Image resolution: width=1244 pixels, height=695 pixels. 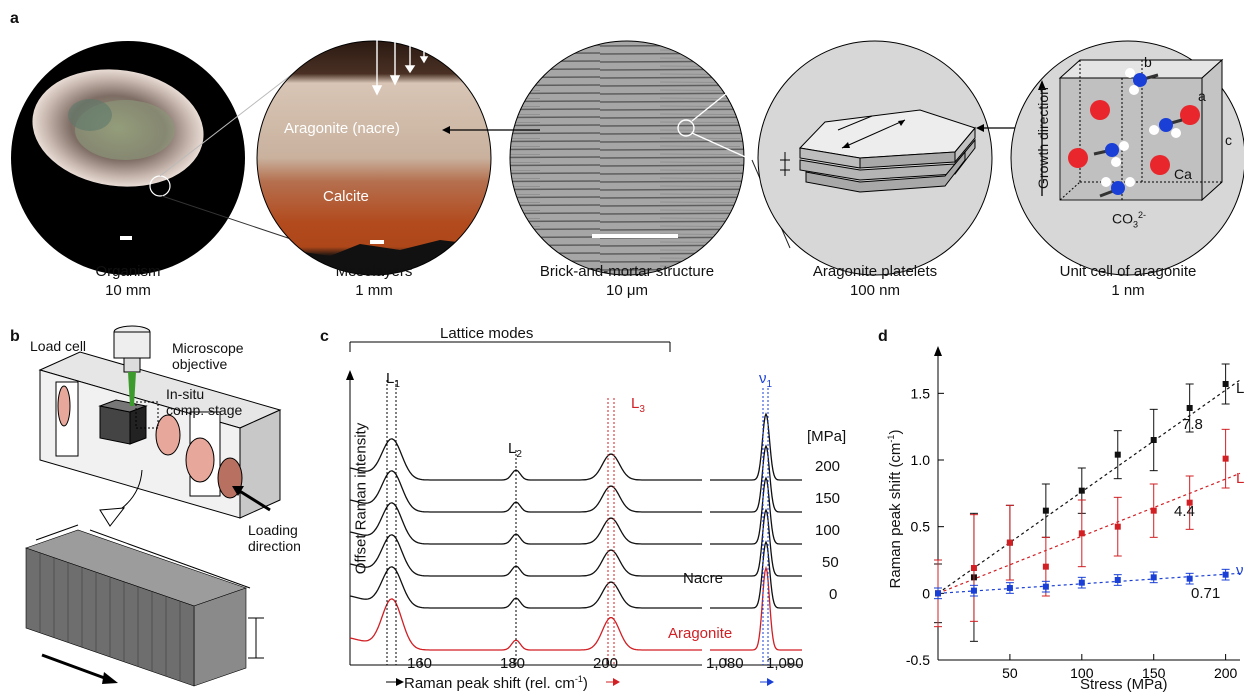 What do you see at coordinates (1240, 388) in the screenshot?
I see `series-label-0: L` at bounding box center [1240, 388].